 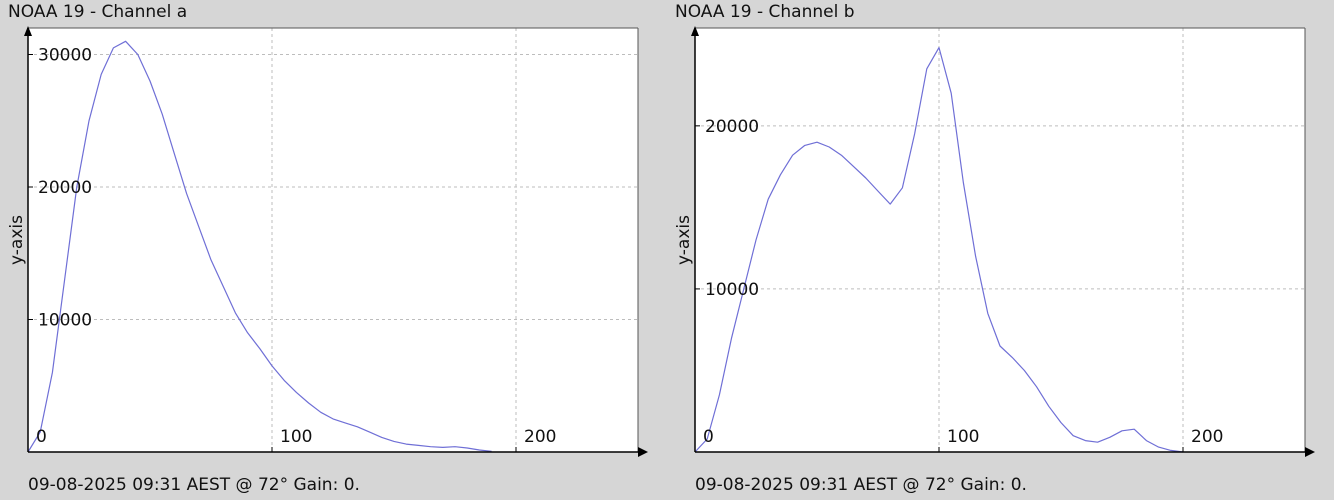 I want to click on y-tick-label: 30000, so click(x=65, y=56).